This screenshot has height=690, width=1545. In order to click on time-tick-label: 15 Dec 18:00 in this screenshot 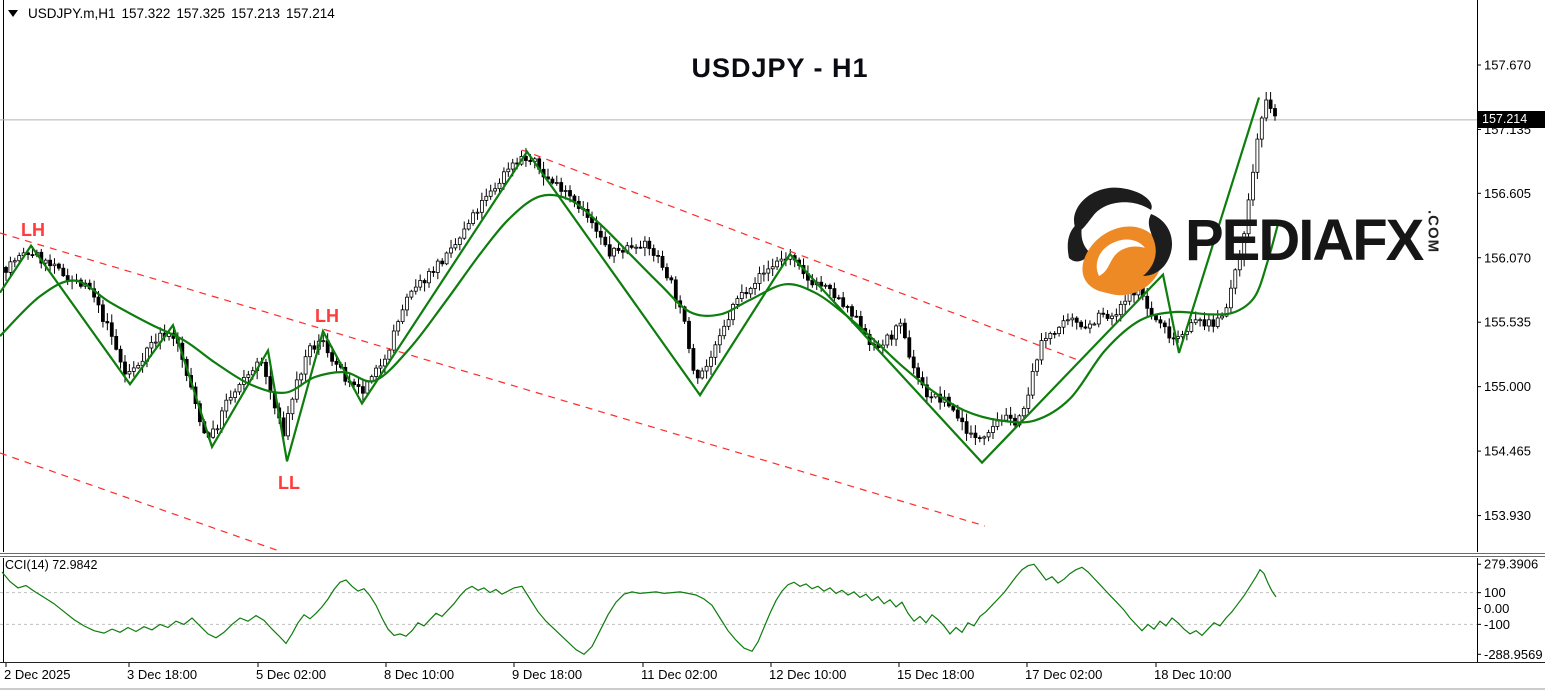, I will do `click(935, 674)`.